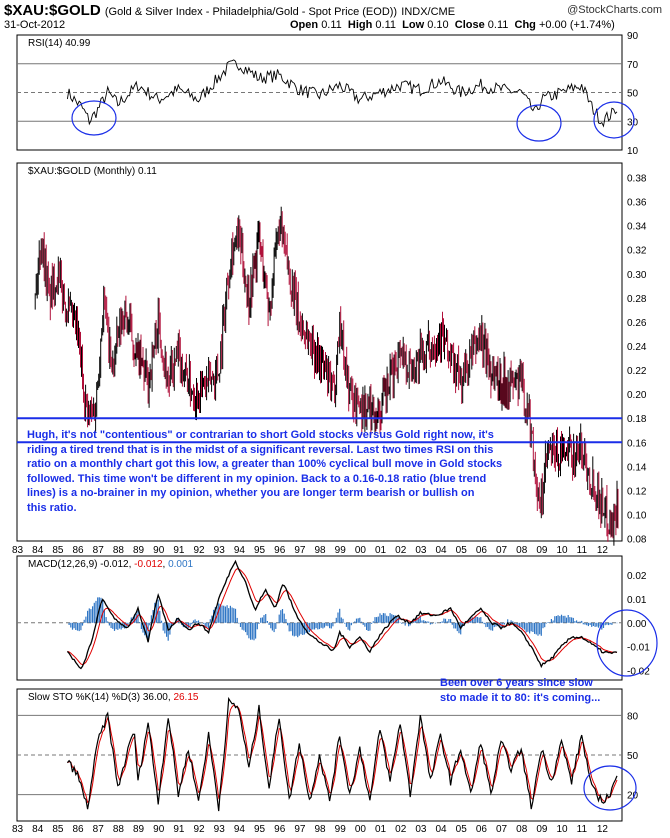 The width and height of the screenshot is (670, 838). Describe the element at coordinates (637, 443) in the screenshot. I see `price-tick-label: 0.16` at that location.